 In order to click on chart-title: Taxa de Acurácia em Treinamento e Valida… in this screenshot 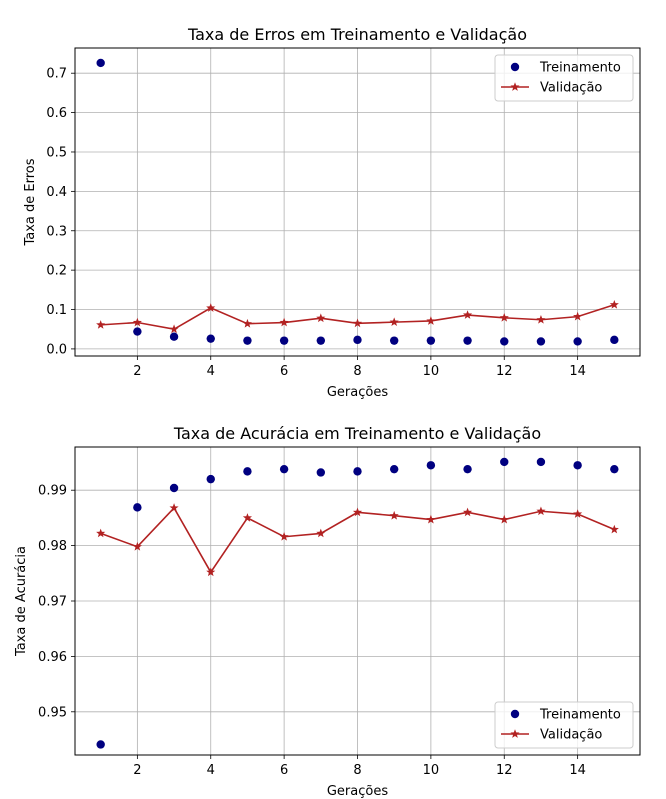, I will do `click(357, 433)`.